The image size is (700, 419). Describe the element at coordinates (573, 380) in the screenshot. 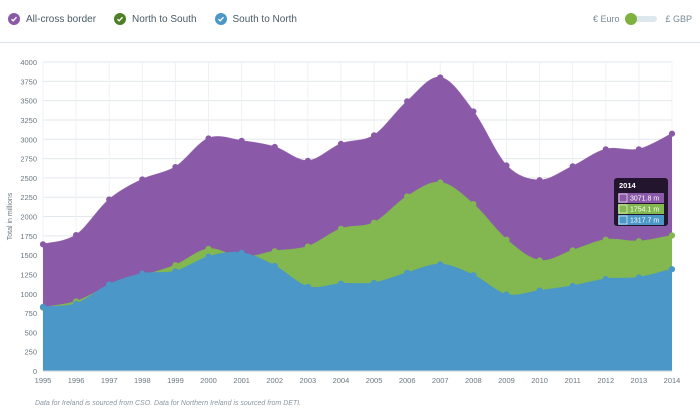

I see `x-tick-label: 2011` at that location.